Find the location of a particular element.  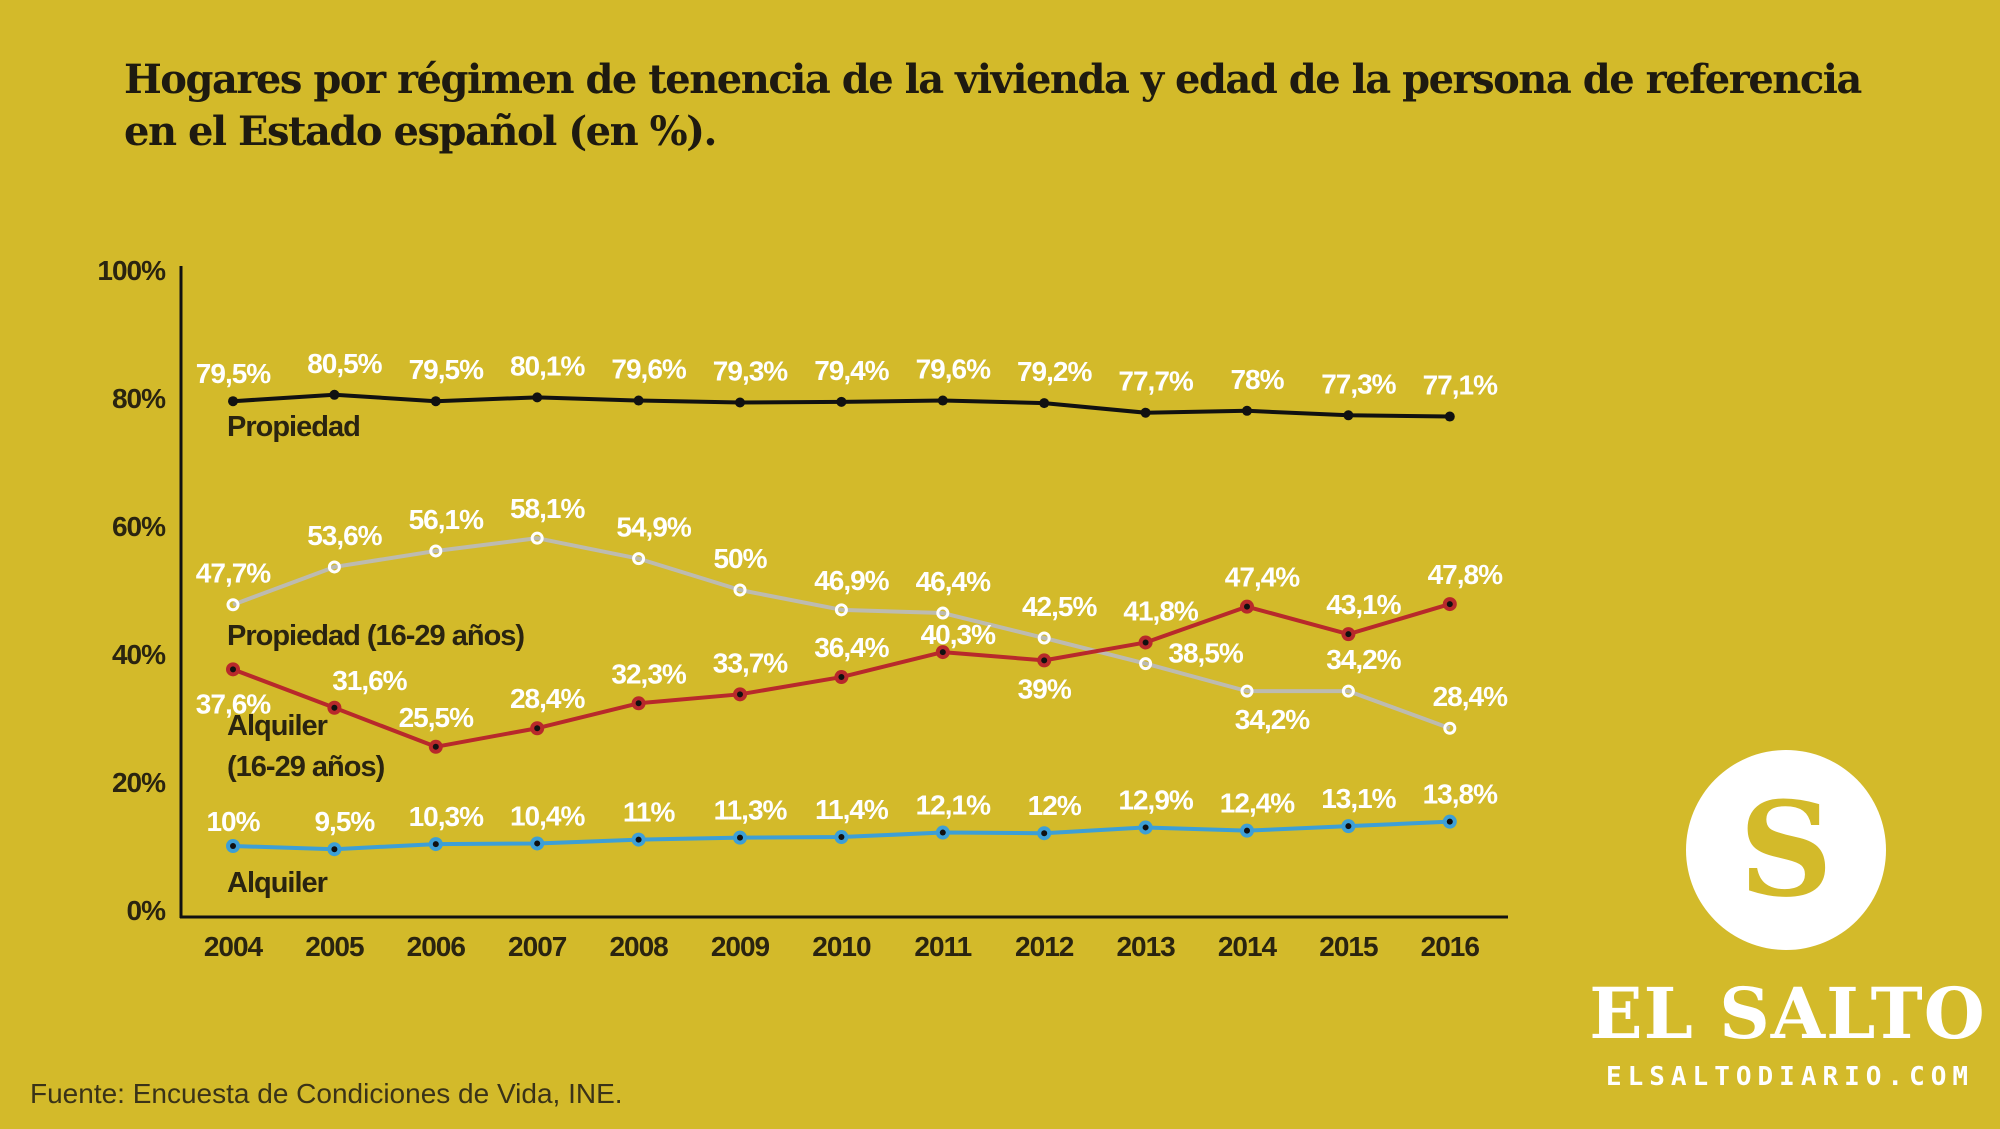

data-label: 25,5% is located at coordinates (436, 717).